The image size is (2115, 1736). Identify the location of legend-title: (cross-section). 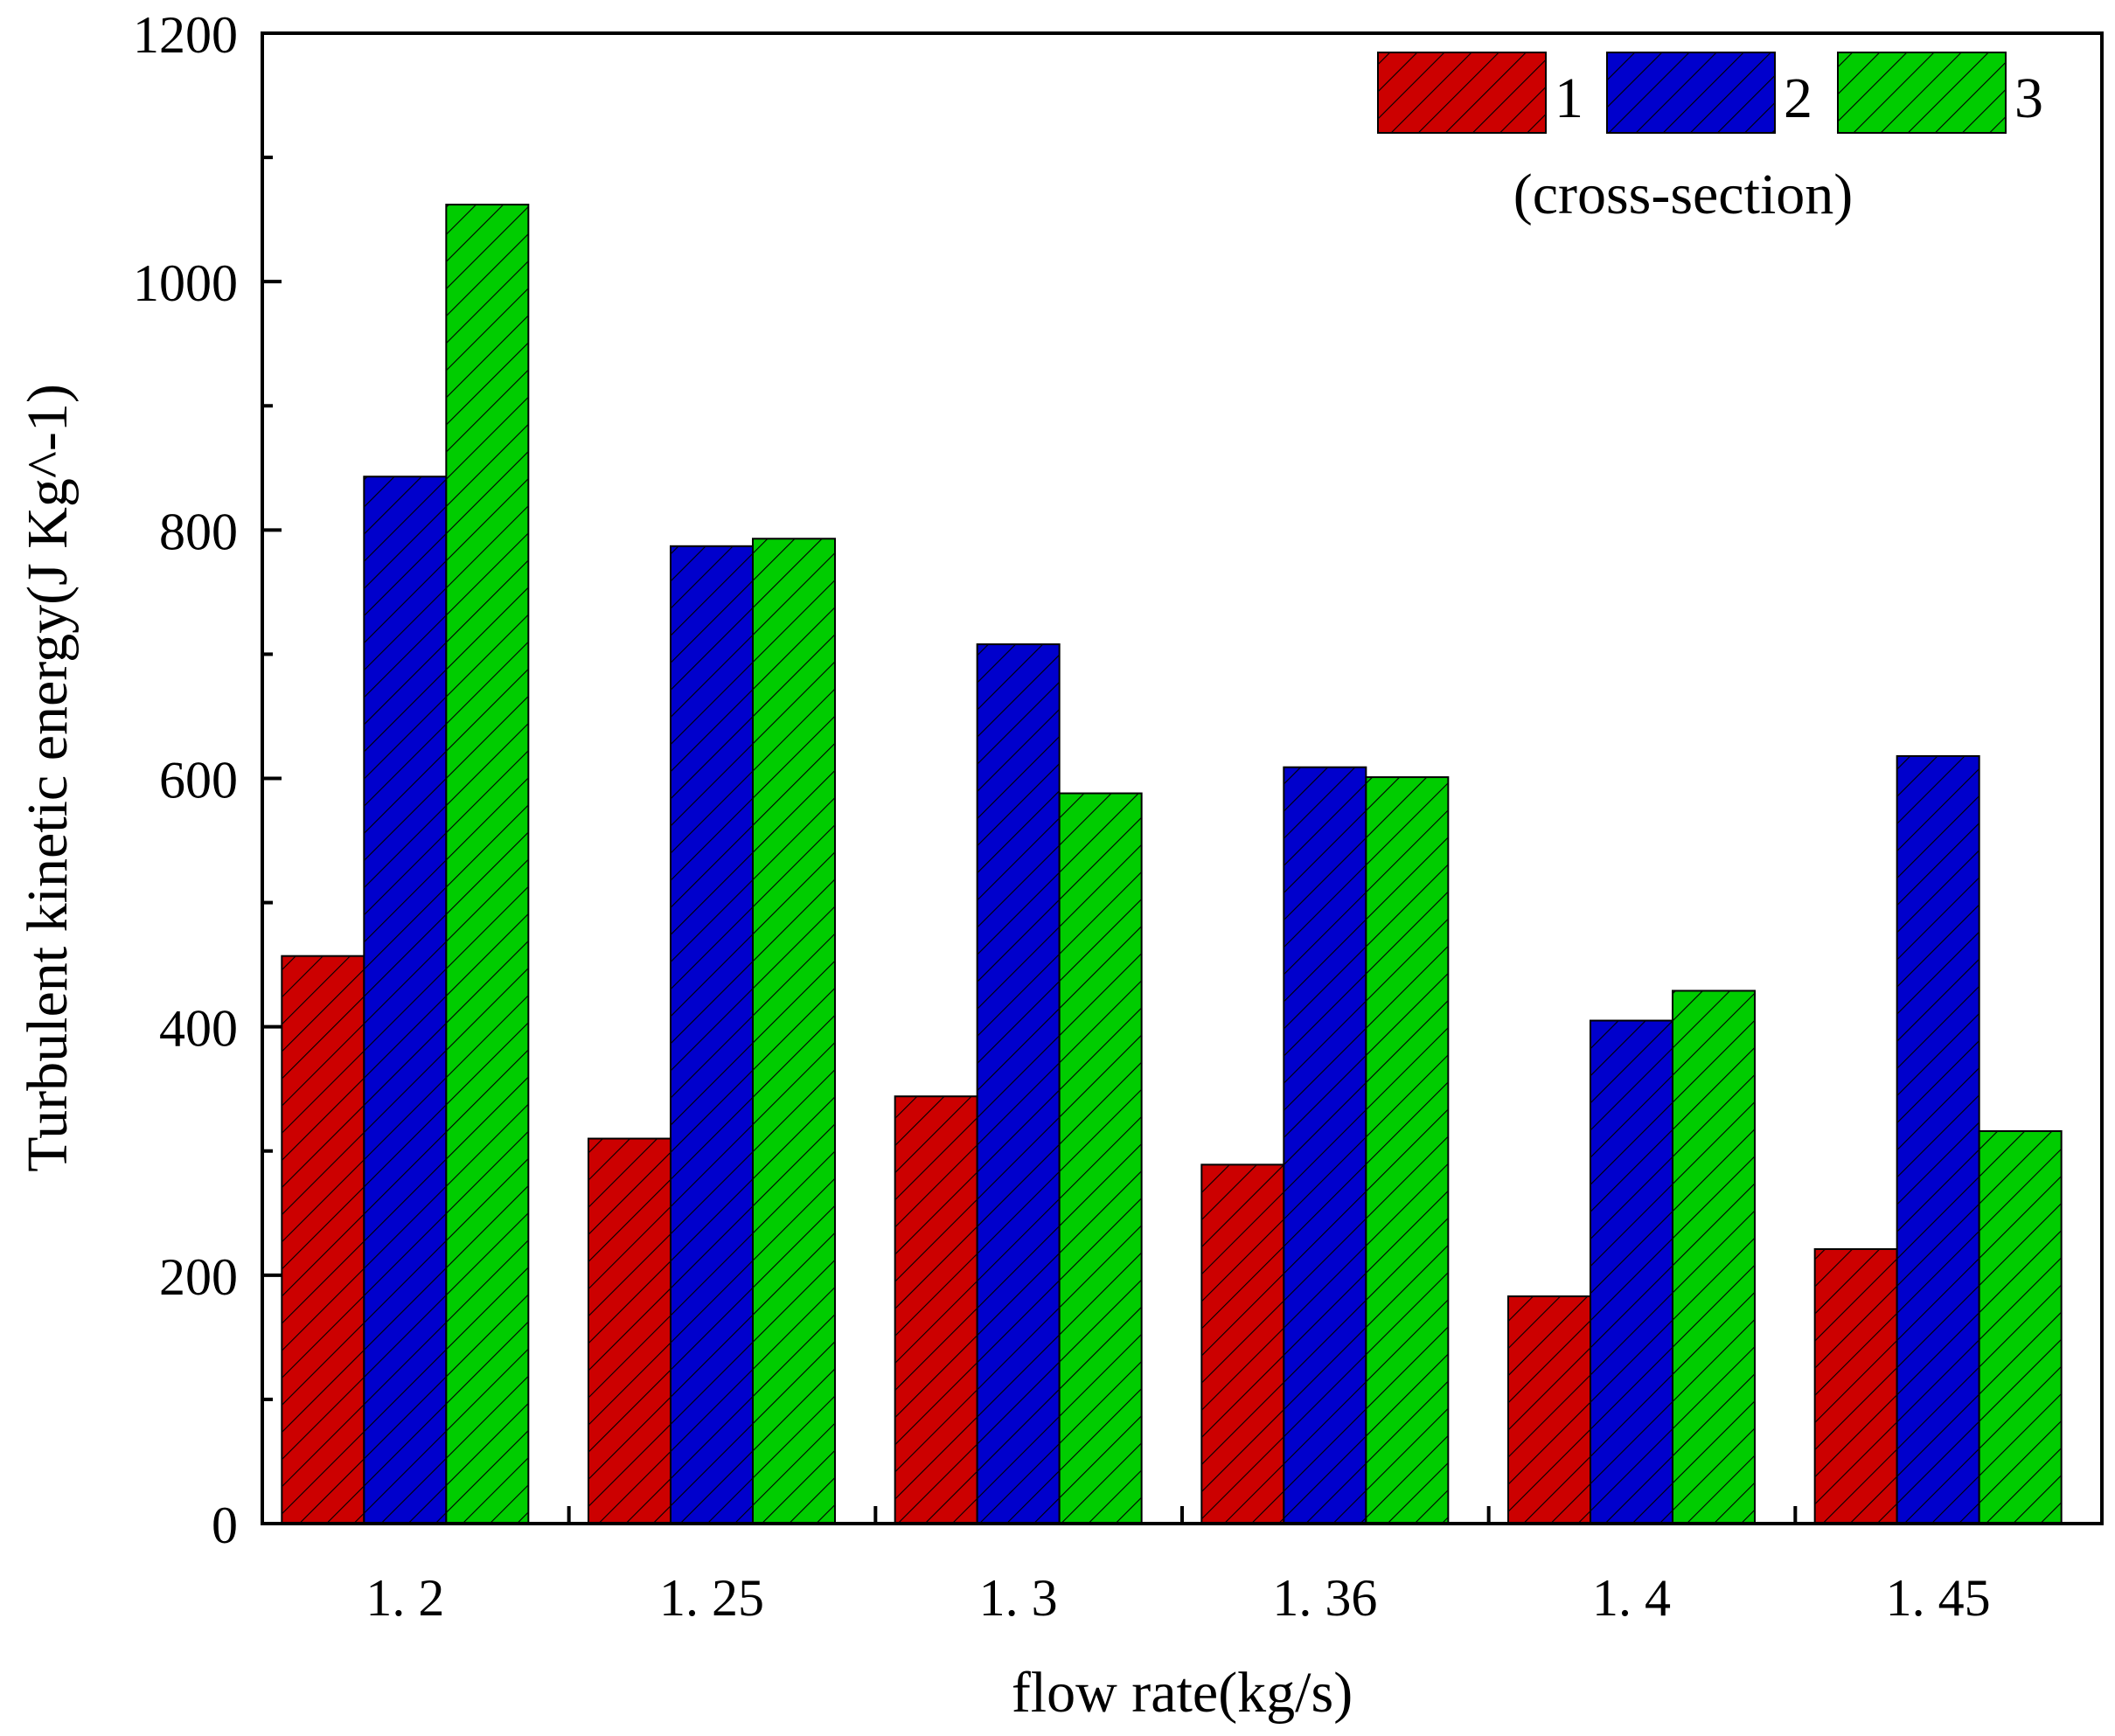
(1683, 194).